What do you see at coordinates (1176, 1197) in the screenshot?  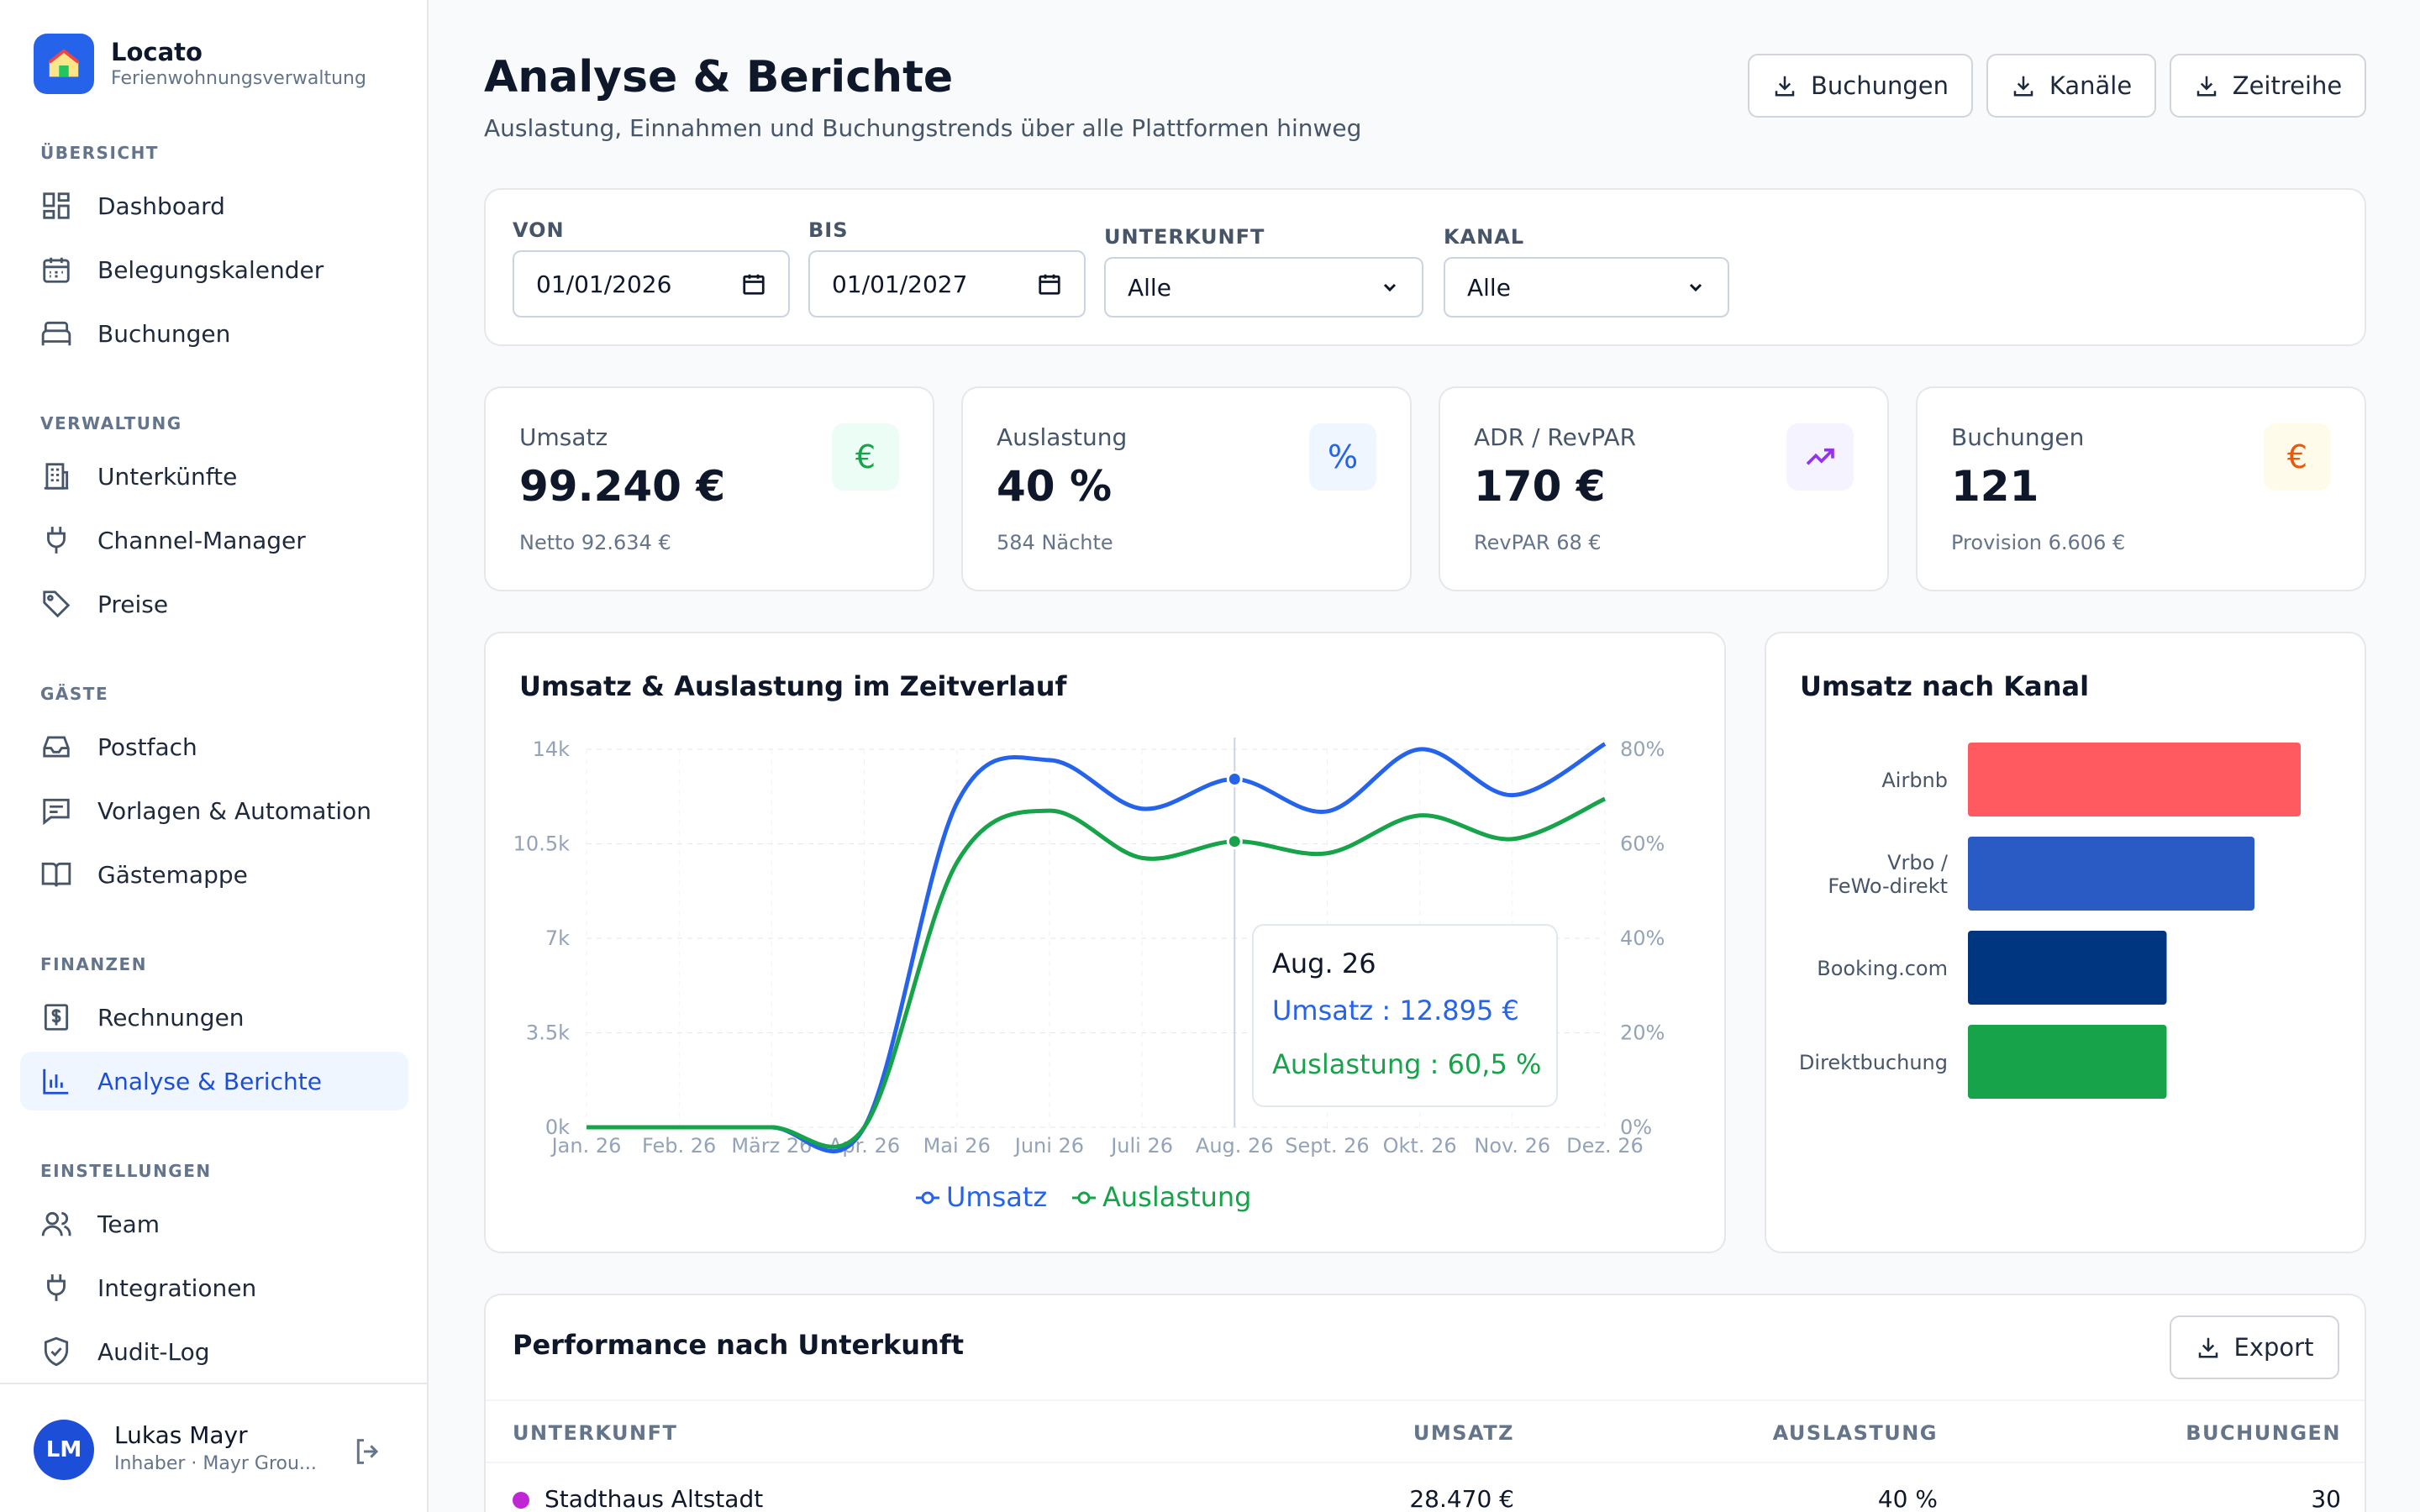 I see `legend-label: Auslastung` at bounding box center [1176, 1197].